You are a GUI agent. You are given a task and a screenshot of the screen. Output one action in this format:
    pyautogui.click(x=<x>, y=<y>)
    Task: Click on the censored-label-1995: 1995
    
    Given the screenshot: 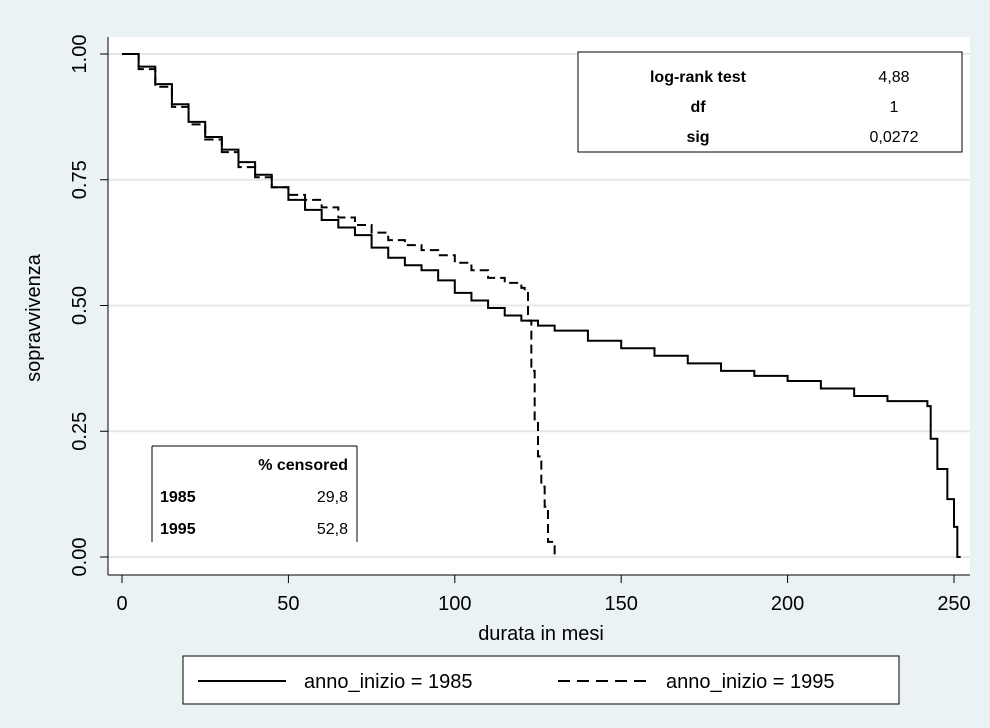 What is the action you would take?
    pyautogui.click(x=178, y=529)
    